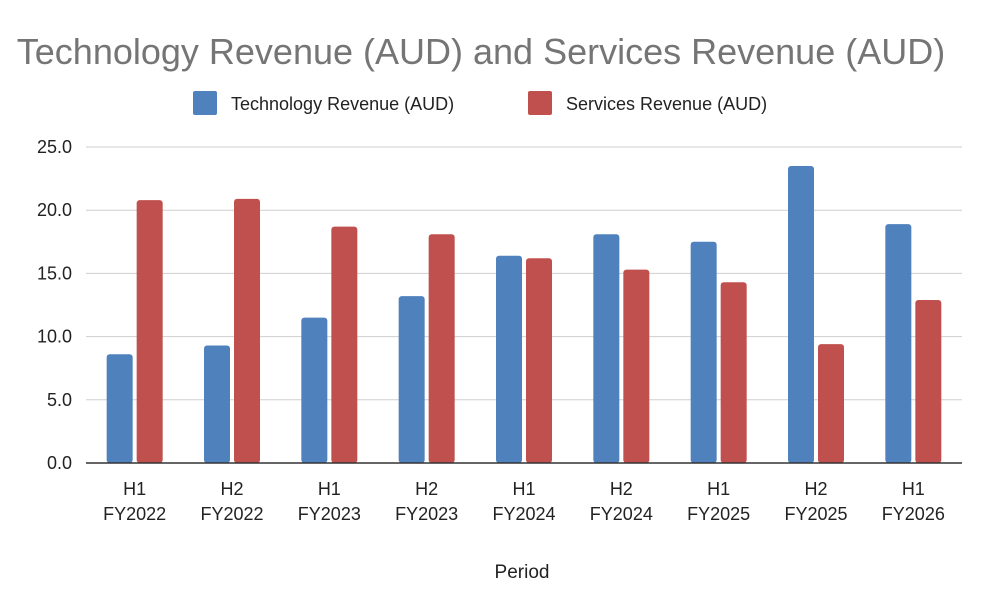  What do you see at coordinates (54, 210) in the screenshot?
I see `y-tick-label: 20.0` at bounding box center [54, 210].